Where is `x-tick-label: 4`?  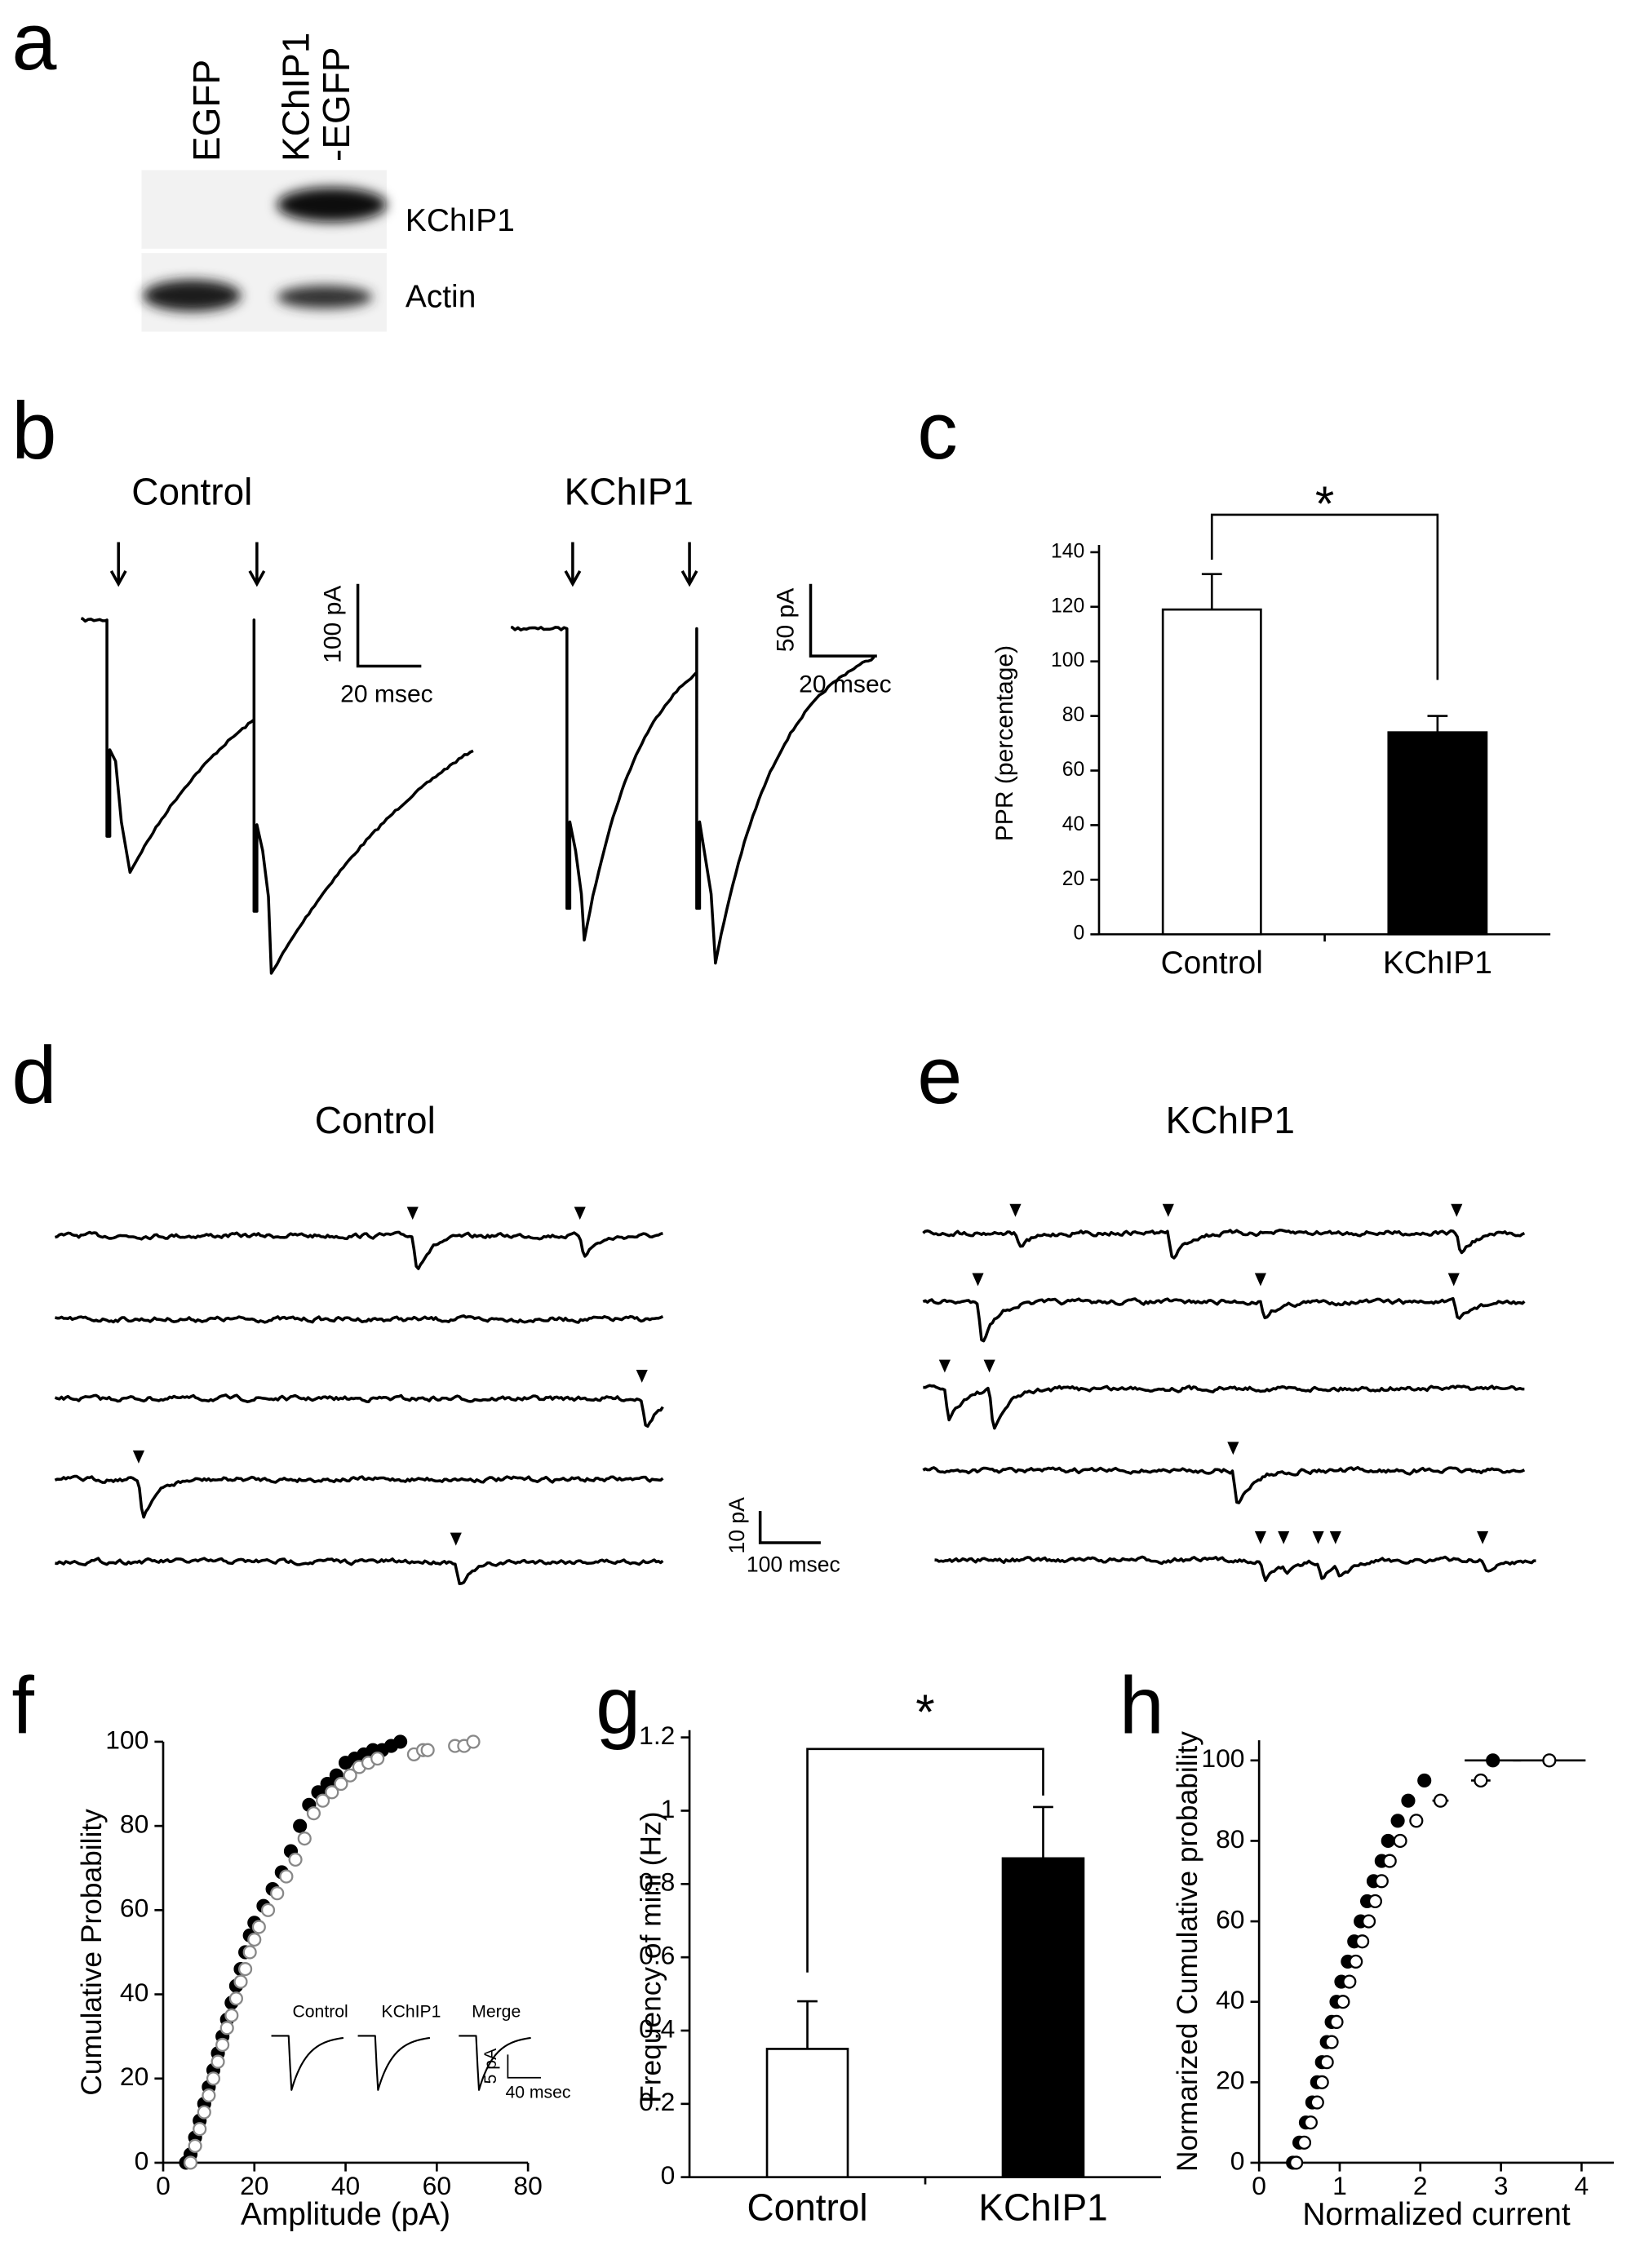 x-tick-label: 4 is located at coordinates (1582, 2185).